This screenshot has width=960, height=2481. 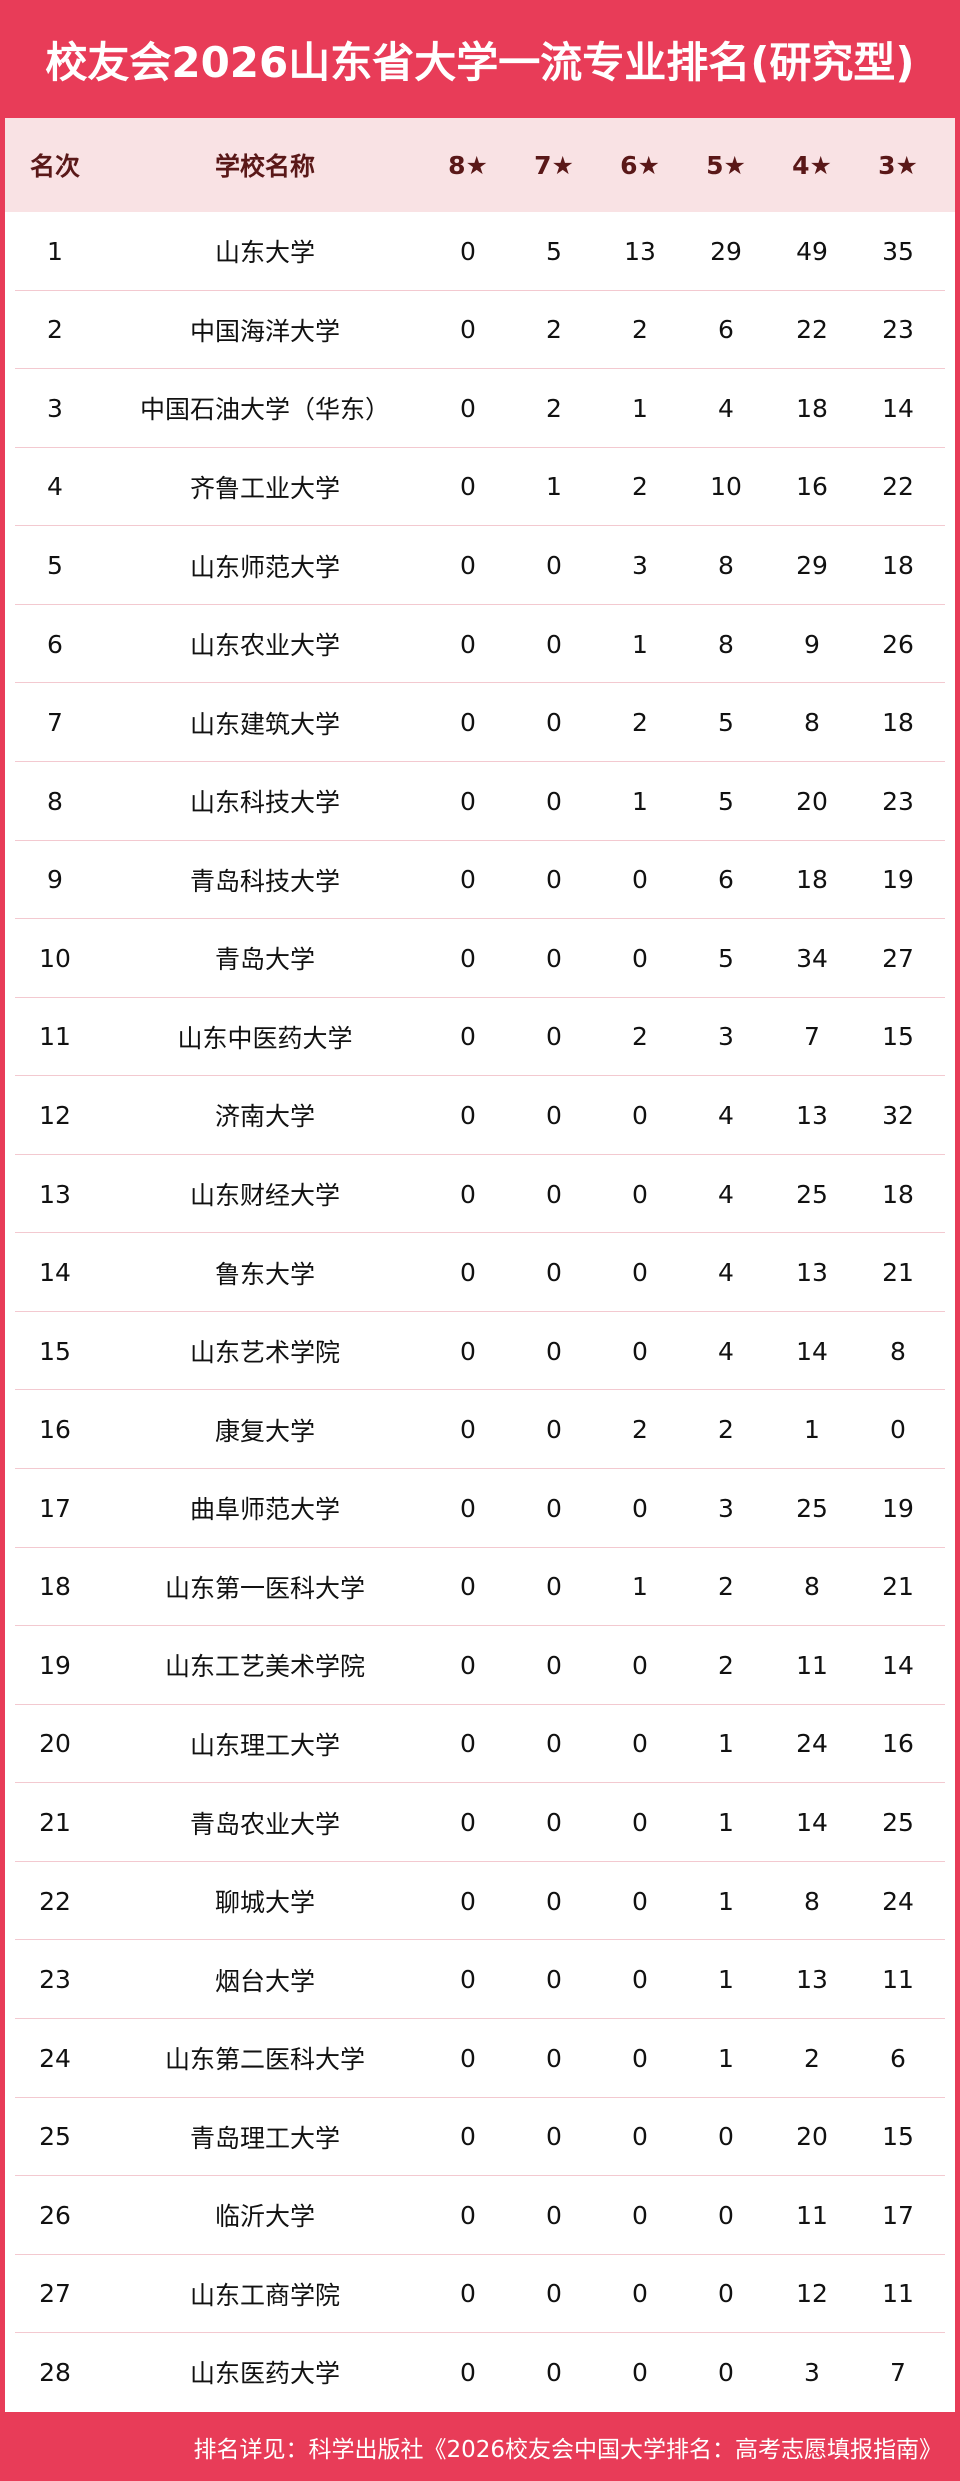 I want to click on cell-star4: 18, so click(x=812, y=880).